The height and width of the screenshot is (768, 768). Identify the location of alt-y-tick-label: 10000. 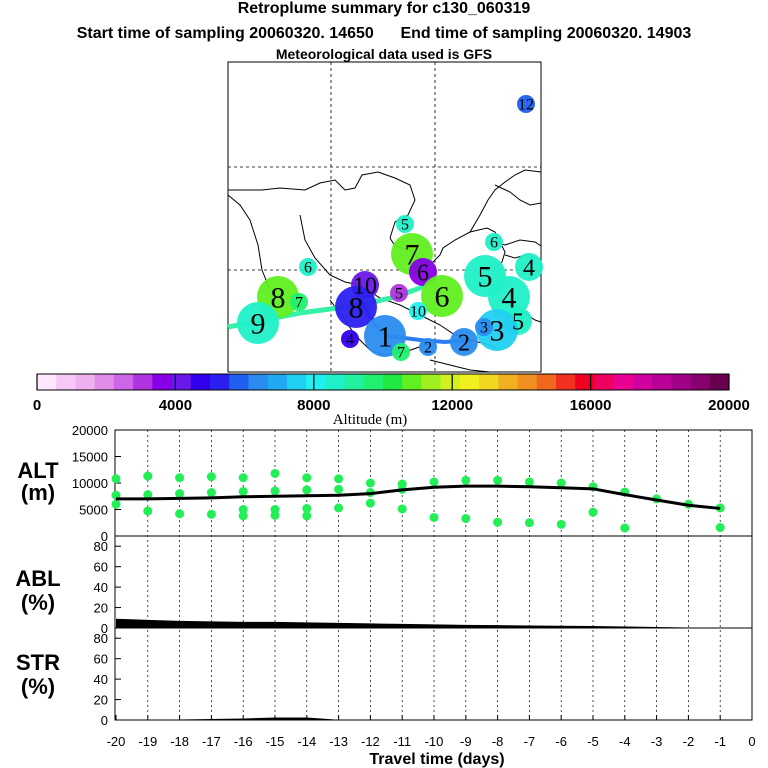
(90, 483).